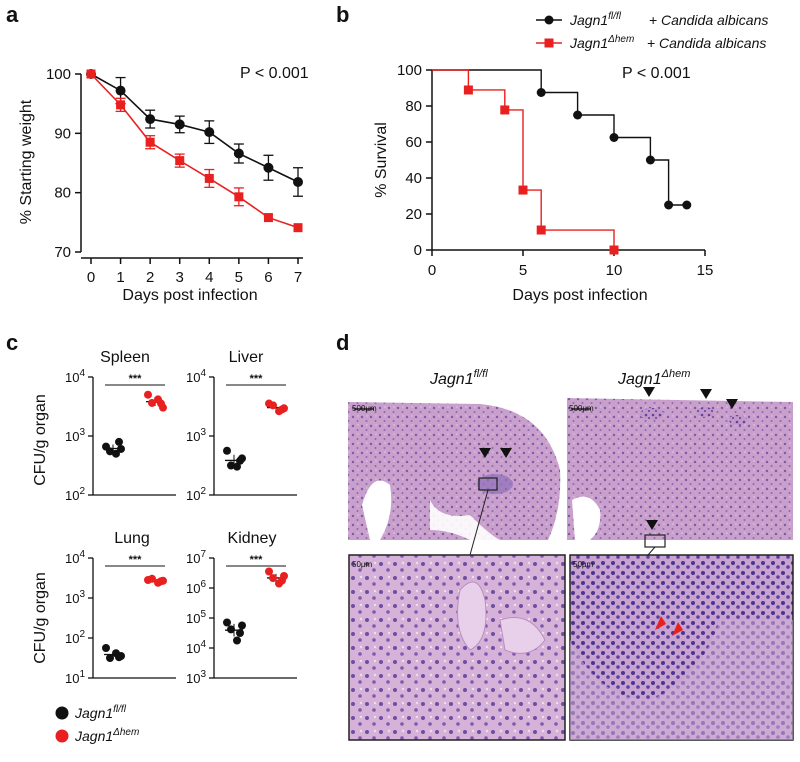 The image size is (800, 762). Describe the element at coordinates (246, 357) in the screenshot. I see `cfu-title-liver: Liver` at that location.